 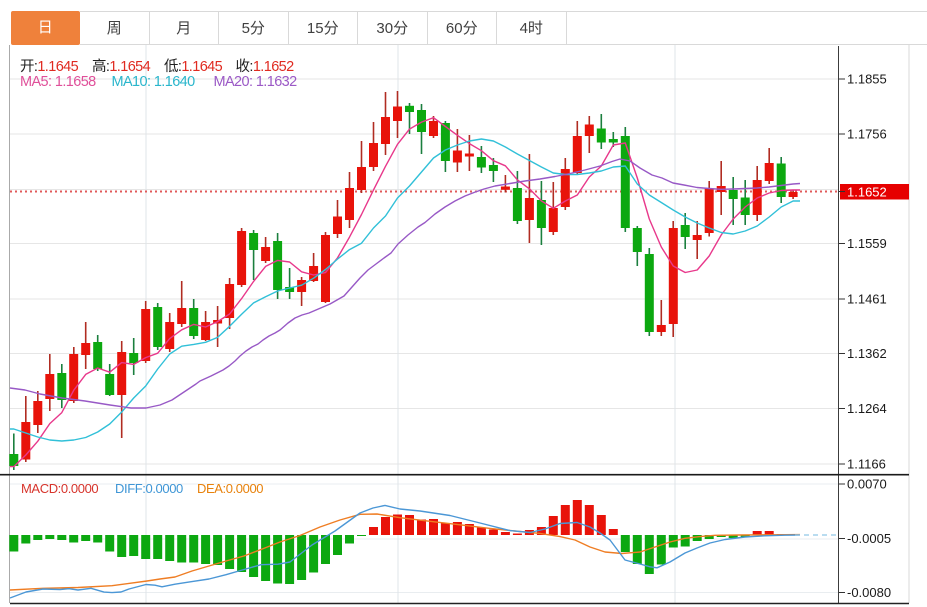 What do you see at coordinates (867, 243) in the screenshot?
I see `svg-text: 1.1559` at bounding box center [867, 243].